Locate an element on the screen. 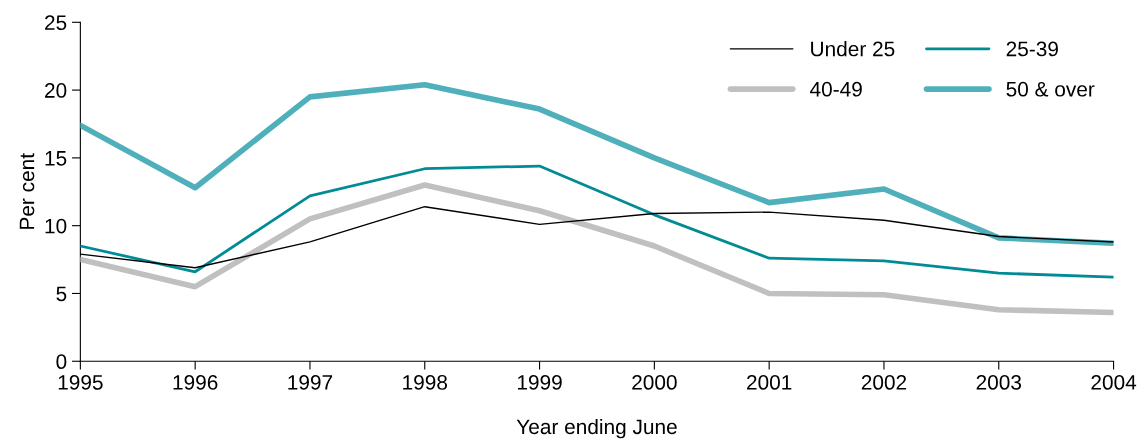  y-tick-label: 10 is located at coordinates (56, 226).